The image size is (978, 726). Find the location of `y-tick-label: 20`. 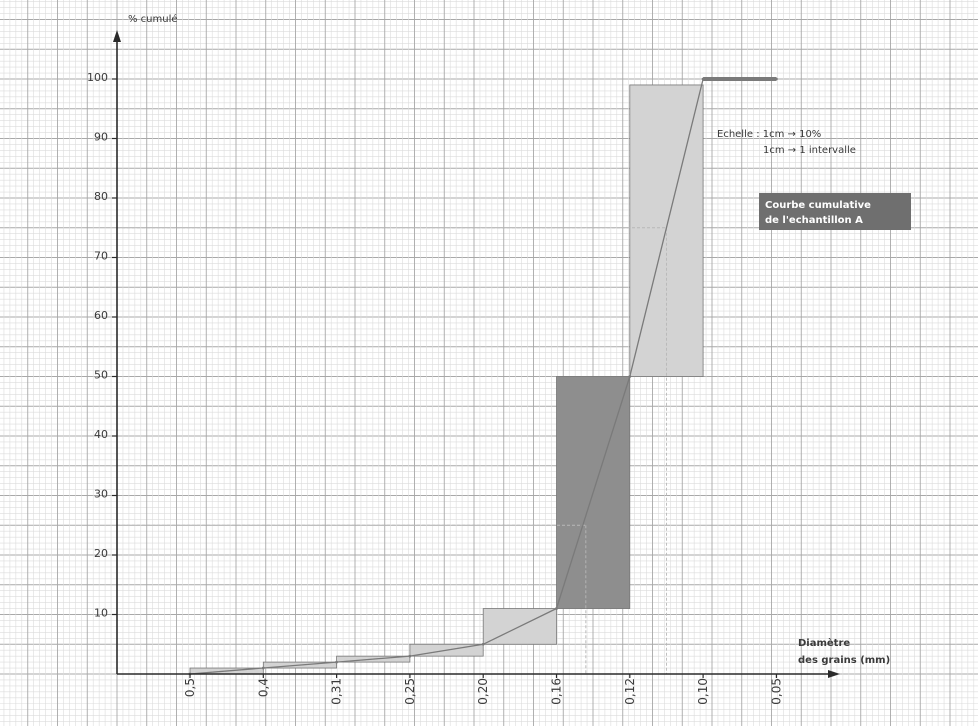

y-tick-label: 20 is located at coordinates (101, 553).